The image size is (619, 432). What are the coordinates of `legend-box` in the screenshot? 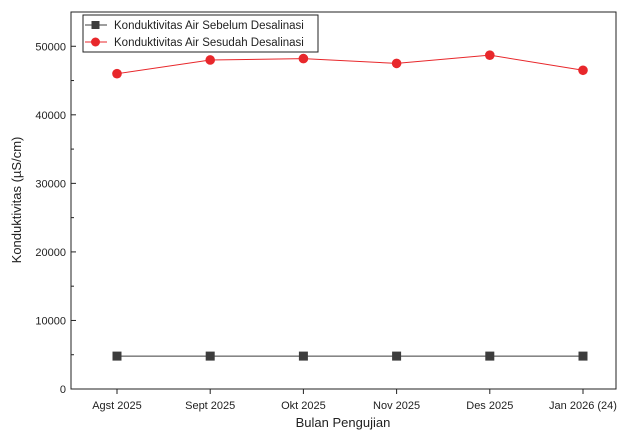 It's located at (200, 33).